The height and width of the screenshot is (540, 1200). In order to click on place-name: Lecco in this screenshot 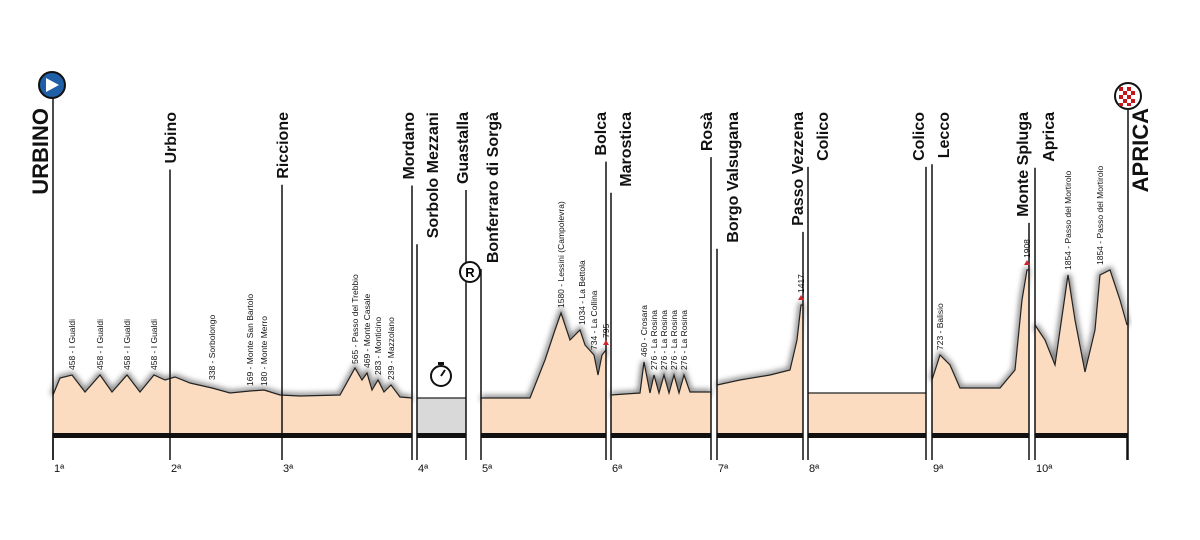, I will do `click(944, 135)`.